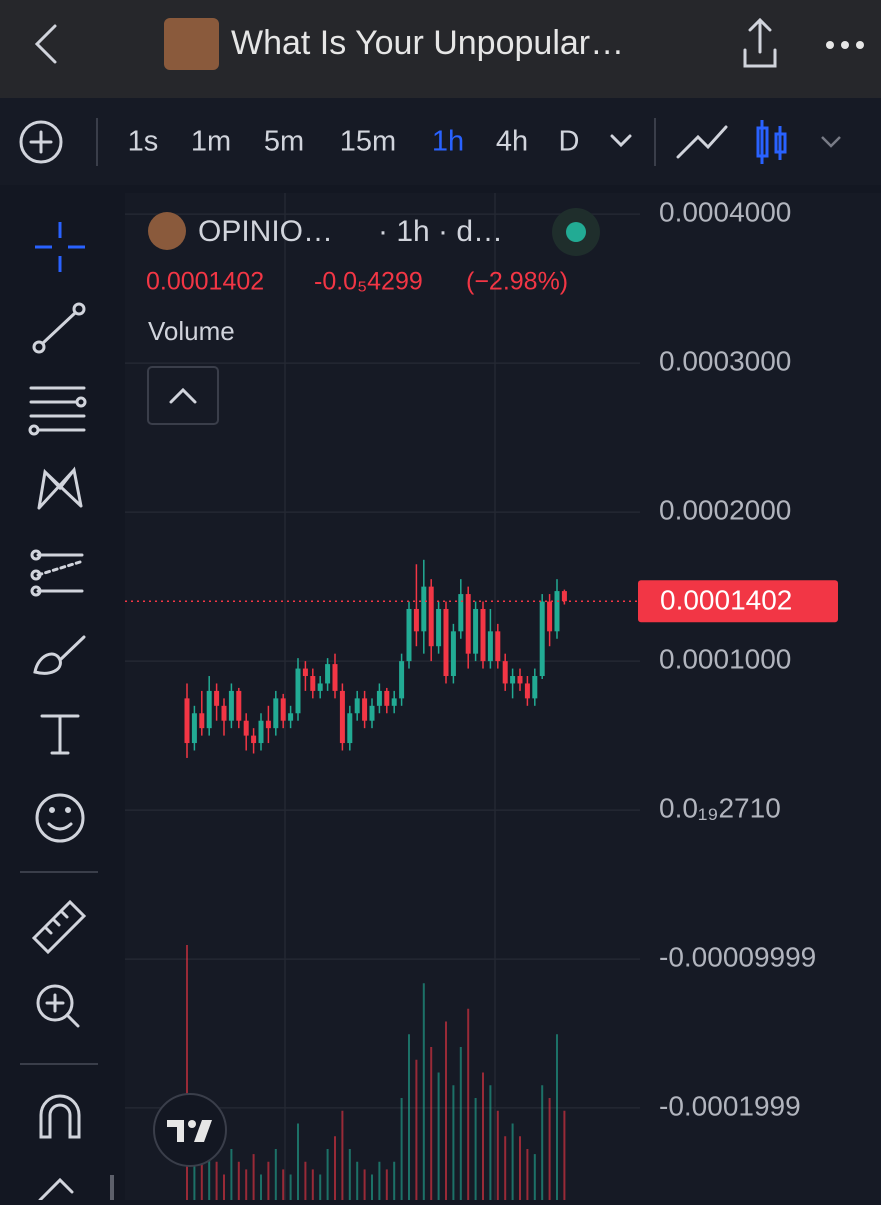 The image size is (881, 1205). I want to click on magnet-tool, so click(60, 1116).